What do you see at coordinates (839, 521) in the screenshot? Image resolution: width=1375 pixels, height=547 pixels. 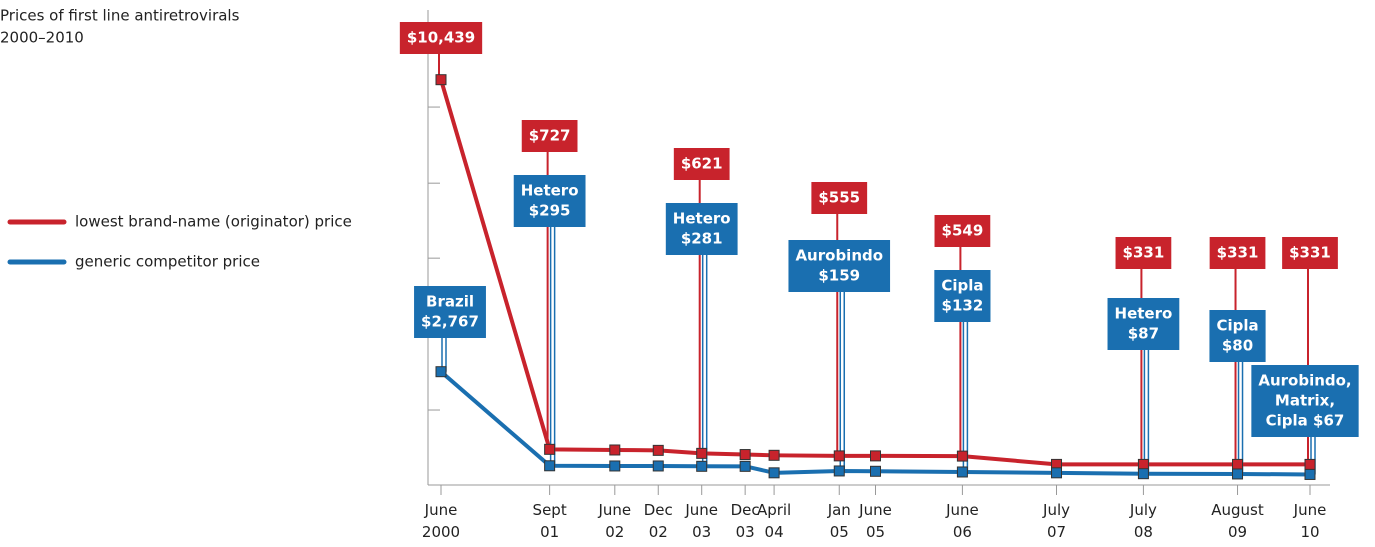 I see `x-tick-label: Jan 05` at bounding box center [839, 521].